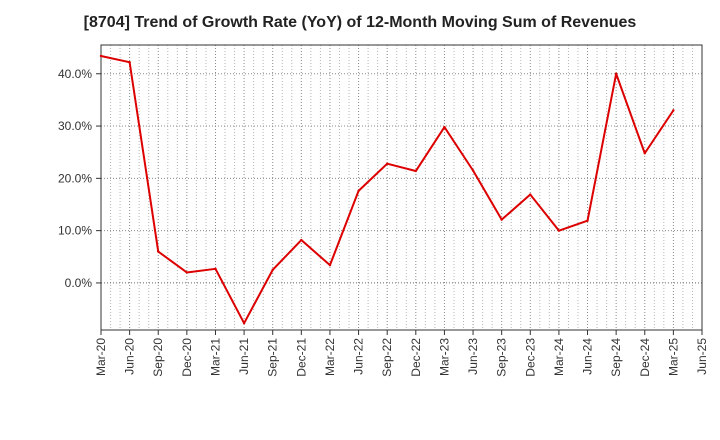 The height and width of the screenshot is (440, 720). What do you see at coordinates (244, 356) in the screenshot?
I see `x-tick-label: Jun-21` at bounding box center [244, 356].